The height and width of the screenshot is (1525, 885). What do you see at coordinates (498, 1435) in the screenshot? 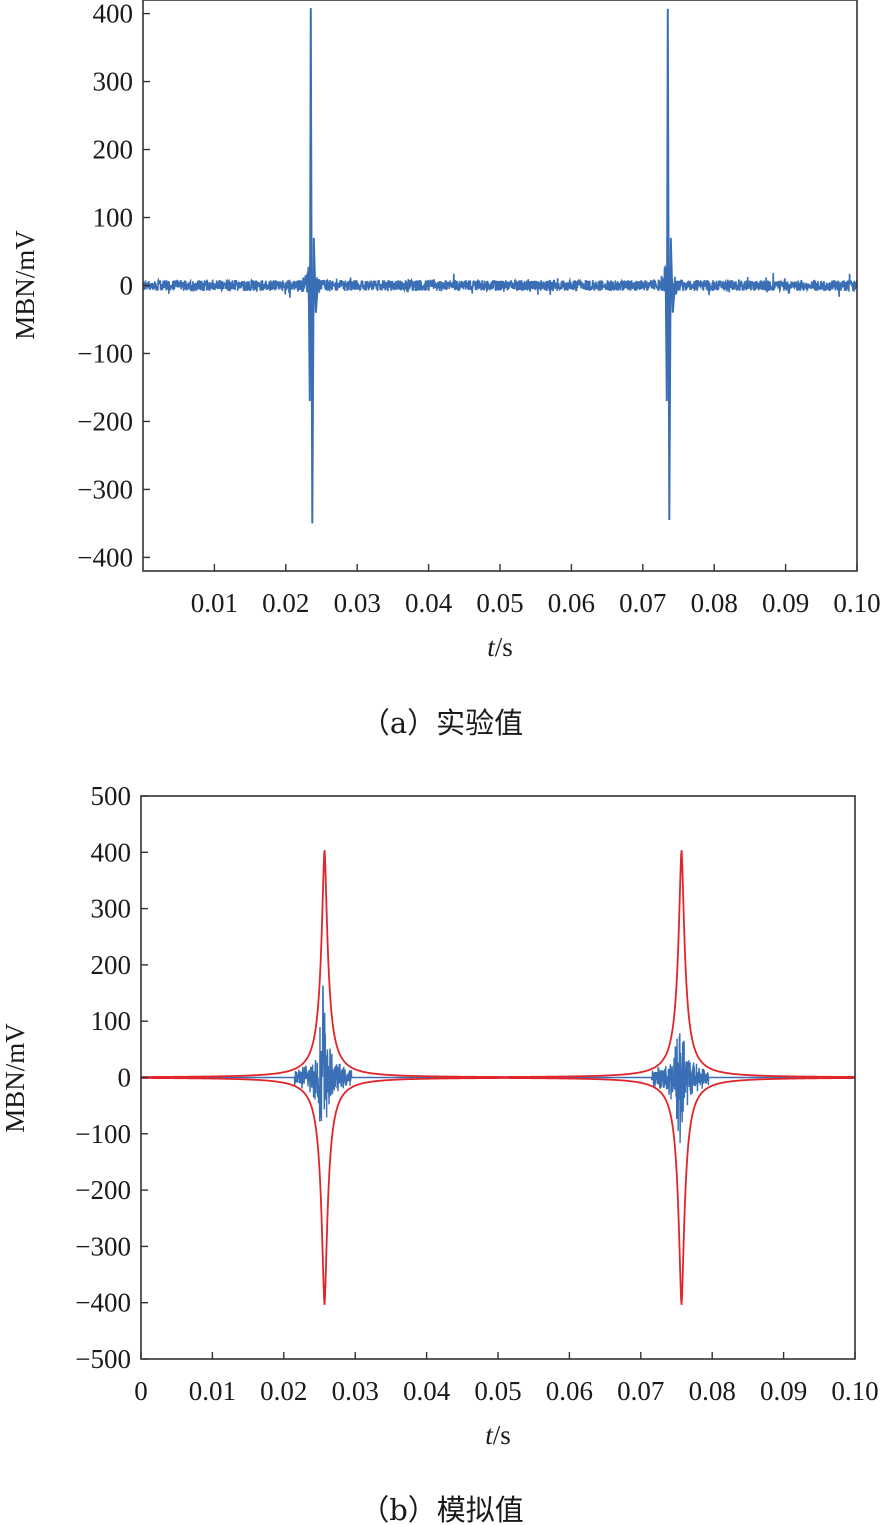
I see `panel-b-x-axis-label: t/s` at bounding box center [498, 1435].